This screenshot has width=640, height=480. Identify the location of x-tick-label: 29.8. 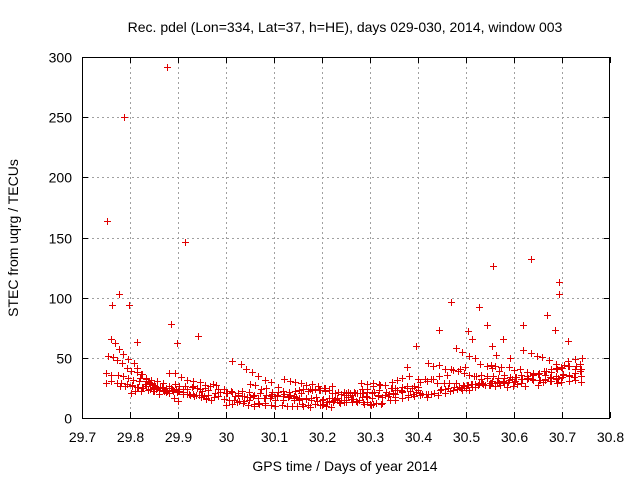
(130, 437).